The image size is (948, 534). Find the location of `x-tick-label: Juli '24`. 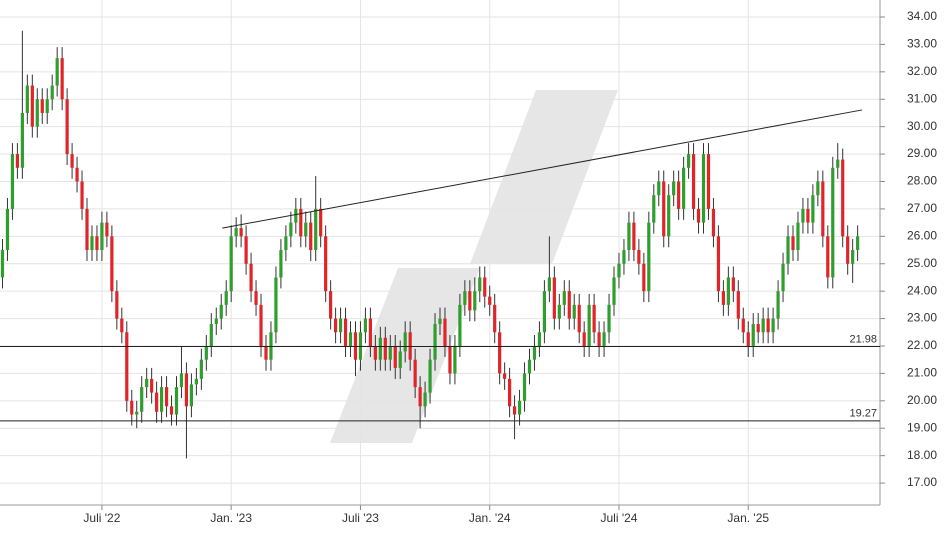

x-tick-label: Juli '24 is located at coordinates (618, 518).